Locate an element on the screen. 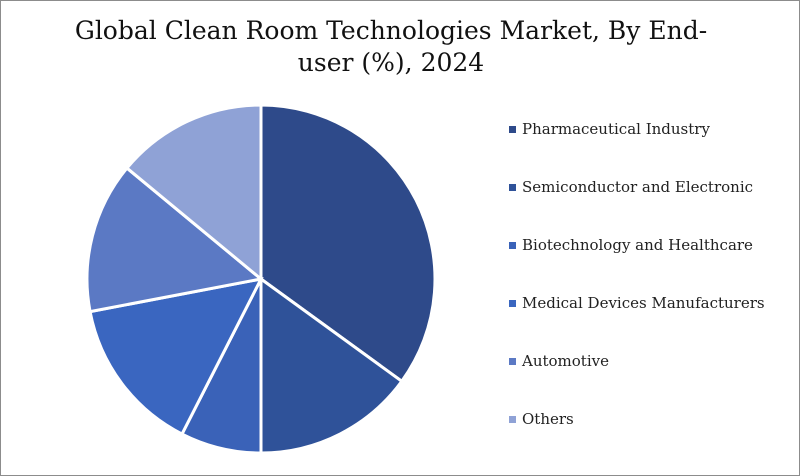 This screenshot has width=800, height=476. legend-item: Biotechnology and Healthcare is located at coordinates (631, 245).